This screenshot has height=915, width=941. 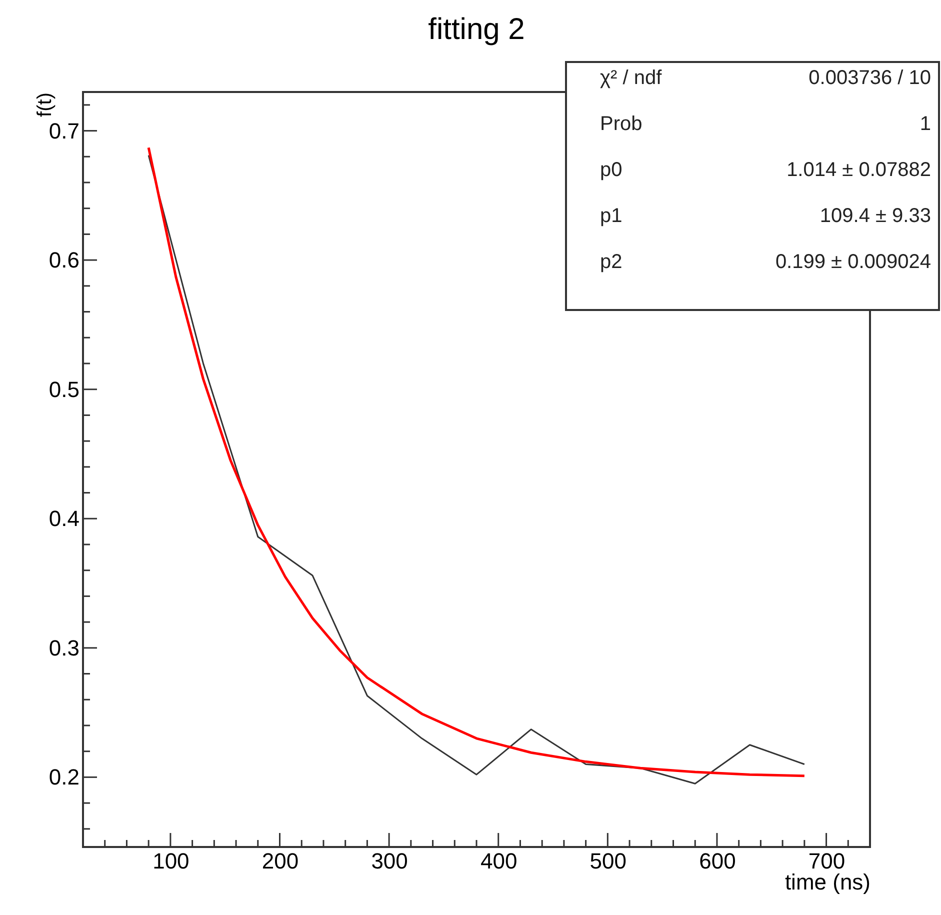 I want to click on y-tick-label: 0.2, so click(x=64, y=777).